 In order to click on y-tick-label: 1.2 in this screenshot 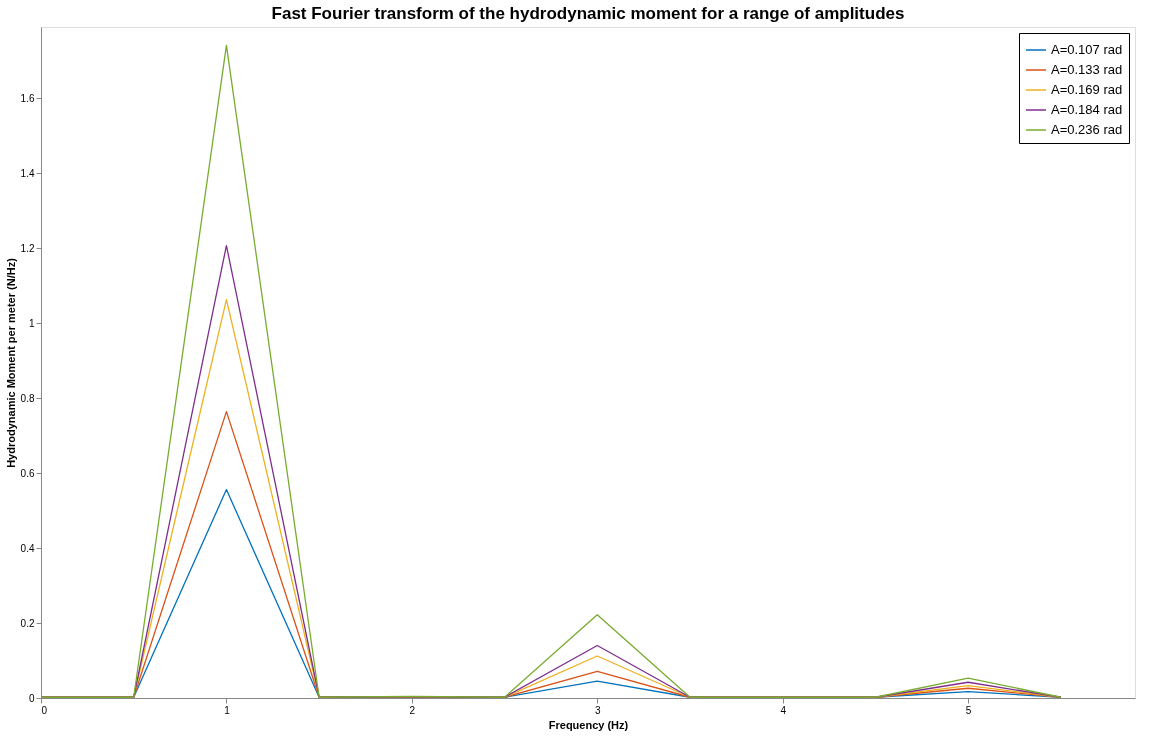, I will do `click(27, 248)`.